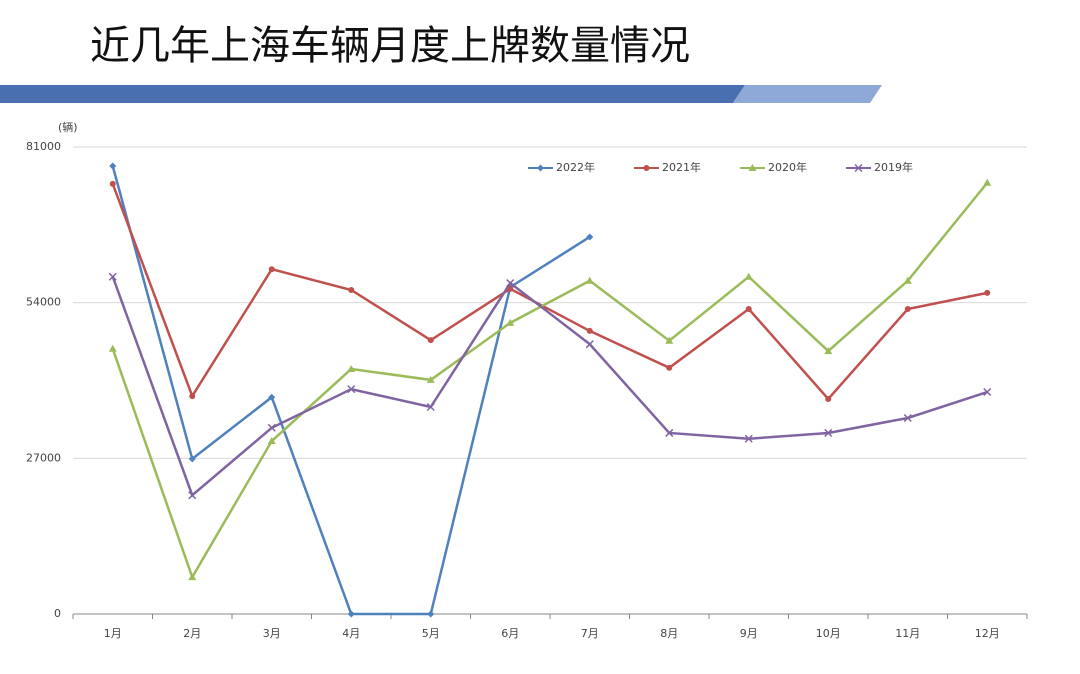  Describe the element at coordinates (510, 633) in the screenshot. I see `x-tick-label: 6月` at that location.